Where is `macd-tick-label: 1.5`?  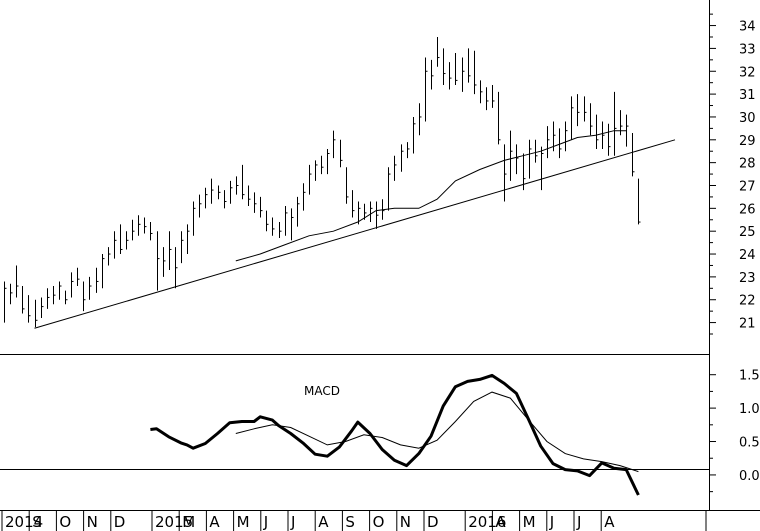
macd-tick-label: 1.5 is located at coordinates (749, 376).